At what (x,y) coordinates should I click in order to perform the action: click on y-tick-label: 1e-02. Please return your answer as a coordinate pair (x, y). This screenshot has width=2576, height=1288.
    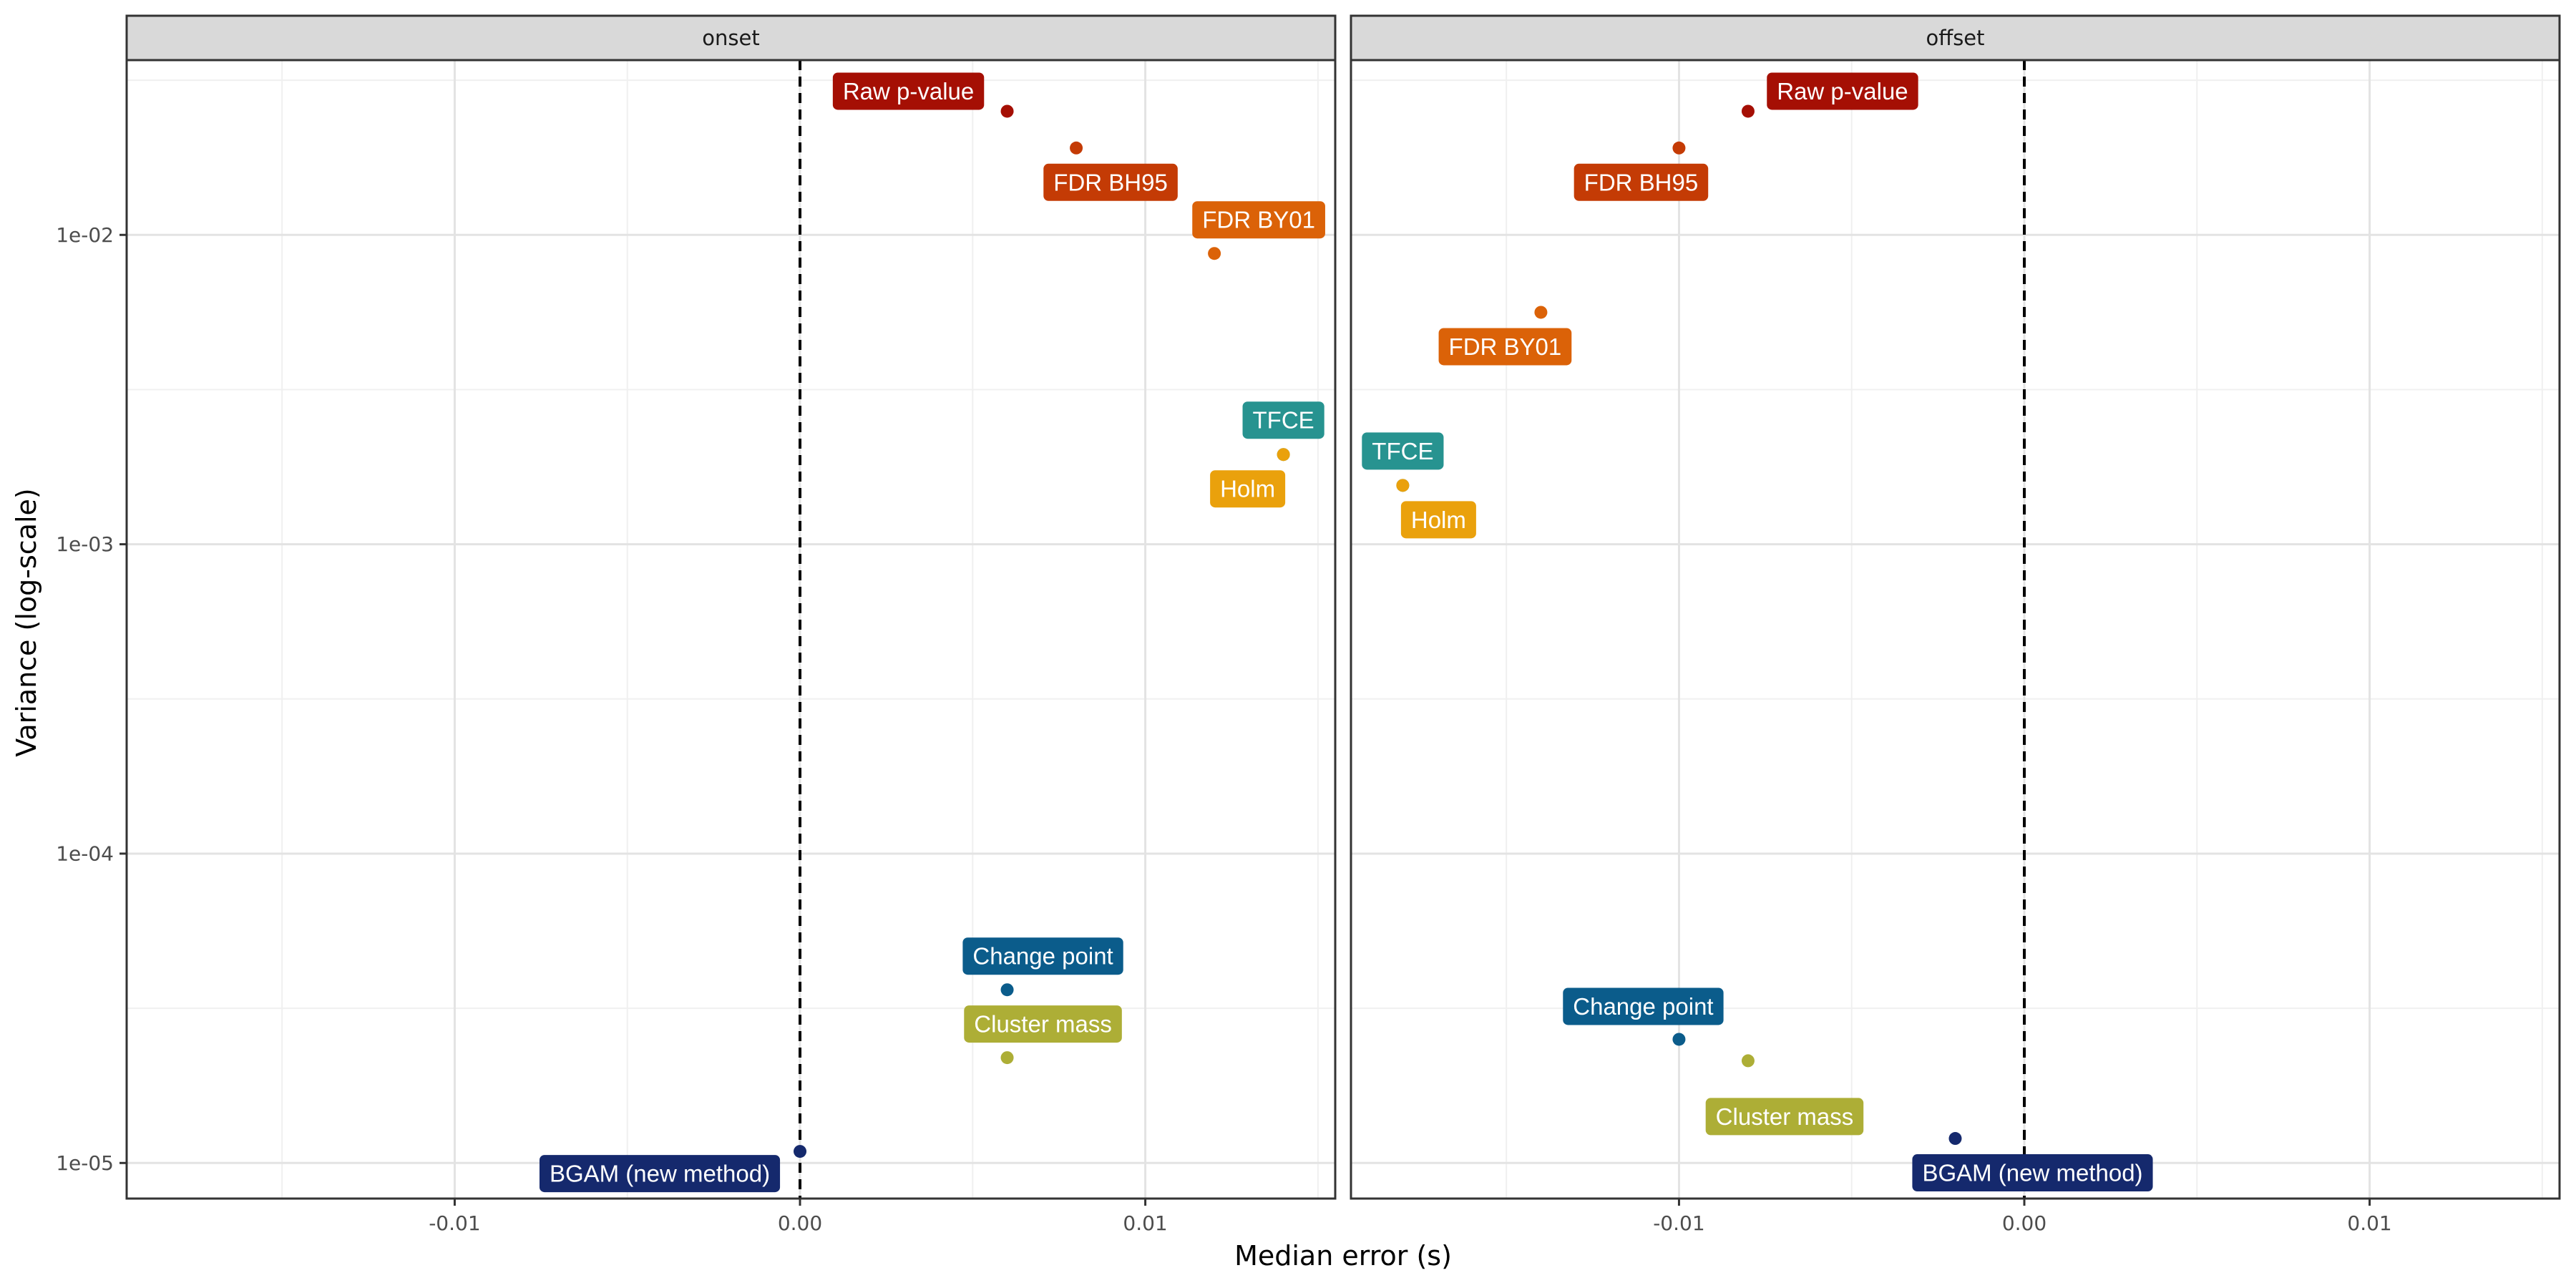
    Looking at the image, I should click on (85, 235).